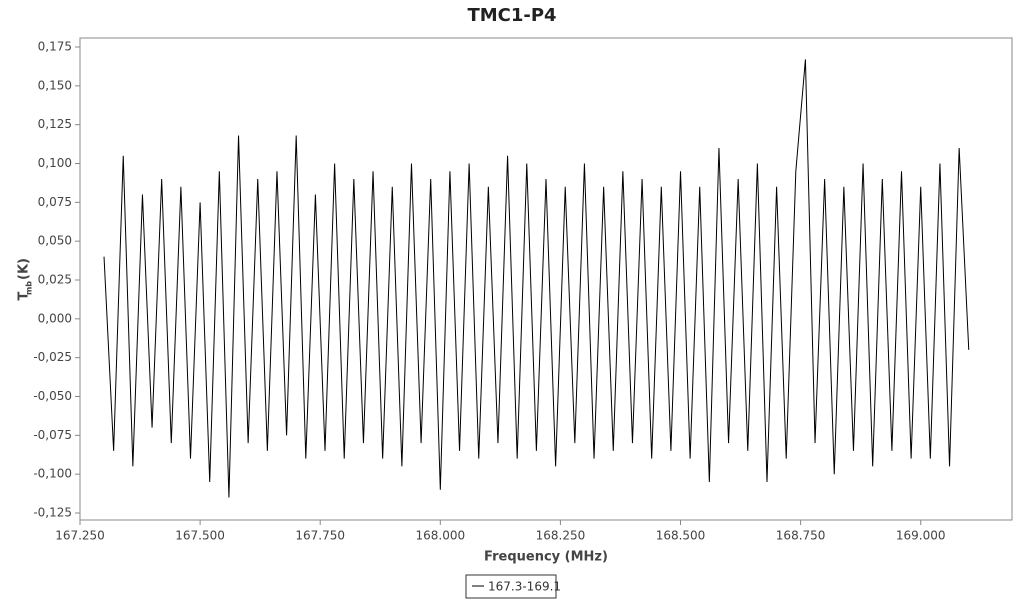 The image size is (1024, 600). What do you see at coordinates (200, 536) in the screenshot?
I see `x-tick-label: 167.500` at bounding box center [200, 536].